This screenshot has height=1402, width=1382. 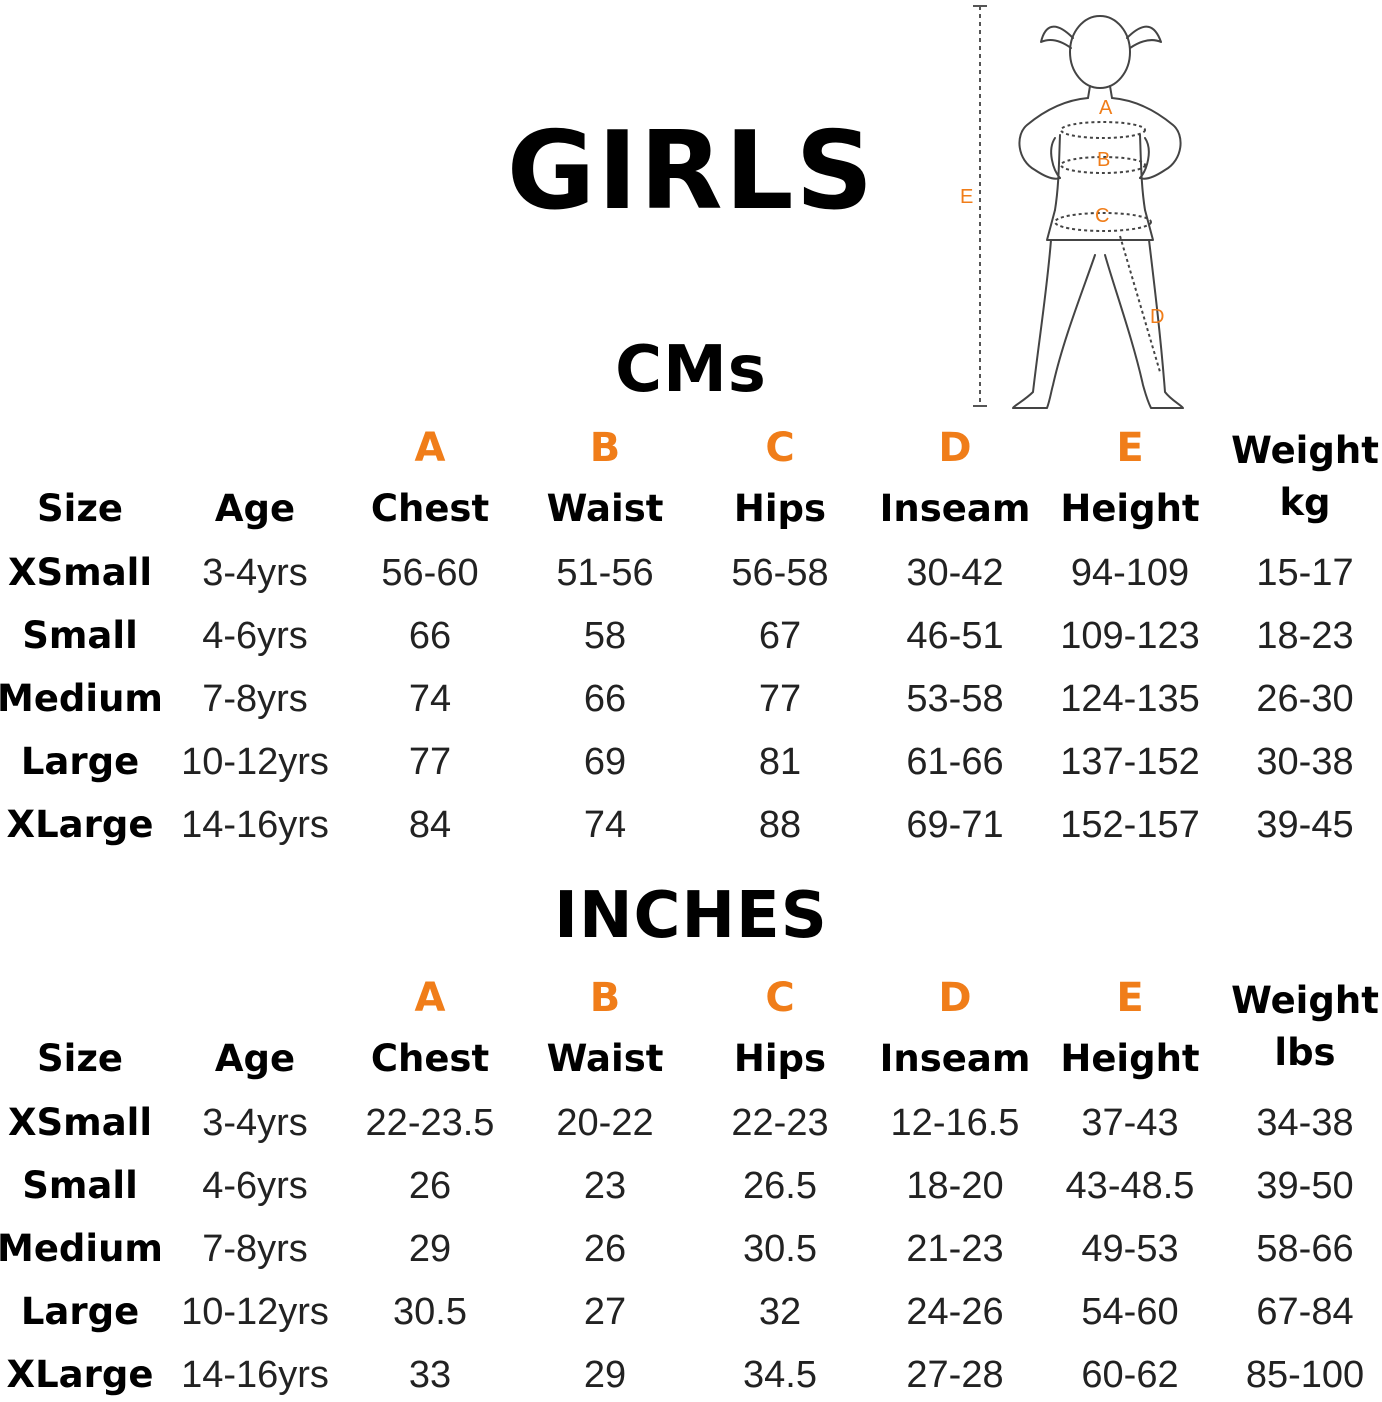 I want to click on hips-cell: 77, so click(x=780, y=699).